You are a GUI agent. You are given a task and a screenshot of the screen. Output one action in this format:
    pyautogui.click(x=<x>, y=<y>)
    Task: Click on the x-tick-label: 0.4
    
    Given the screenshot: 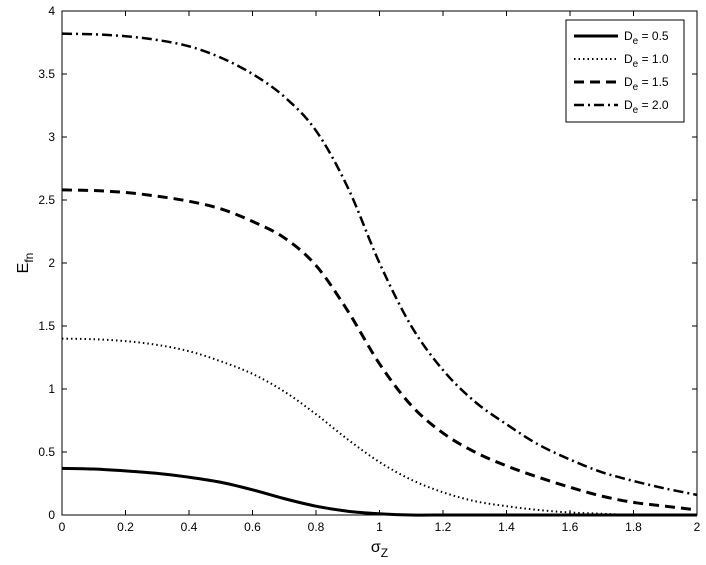 What is the action you would take?
    pyautogui.click(x=189, y=527)
    